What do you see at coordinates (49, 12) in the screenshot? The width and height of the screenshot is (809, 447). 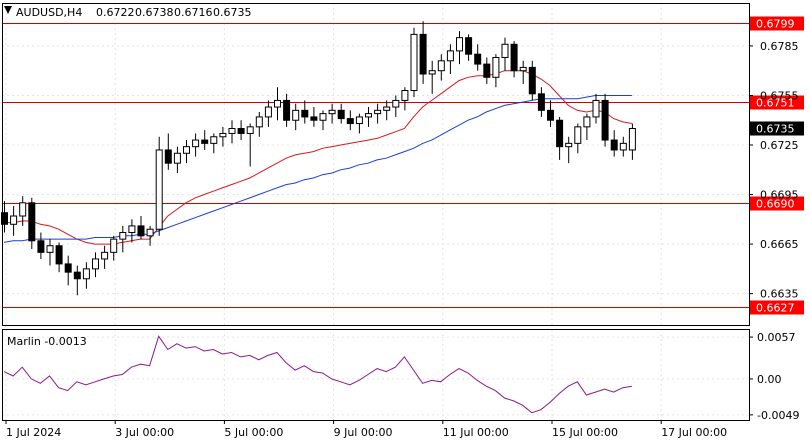 I see `symbol-label: AUDUSD,H4` at bounding box center [49, 12].